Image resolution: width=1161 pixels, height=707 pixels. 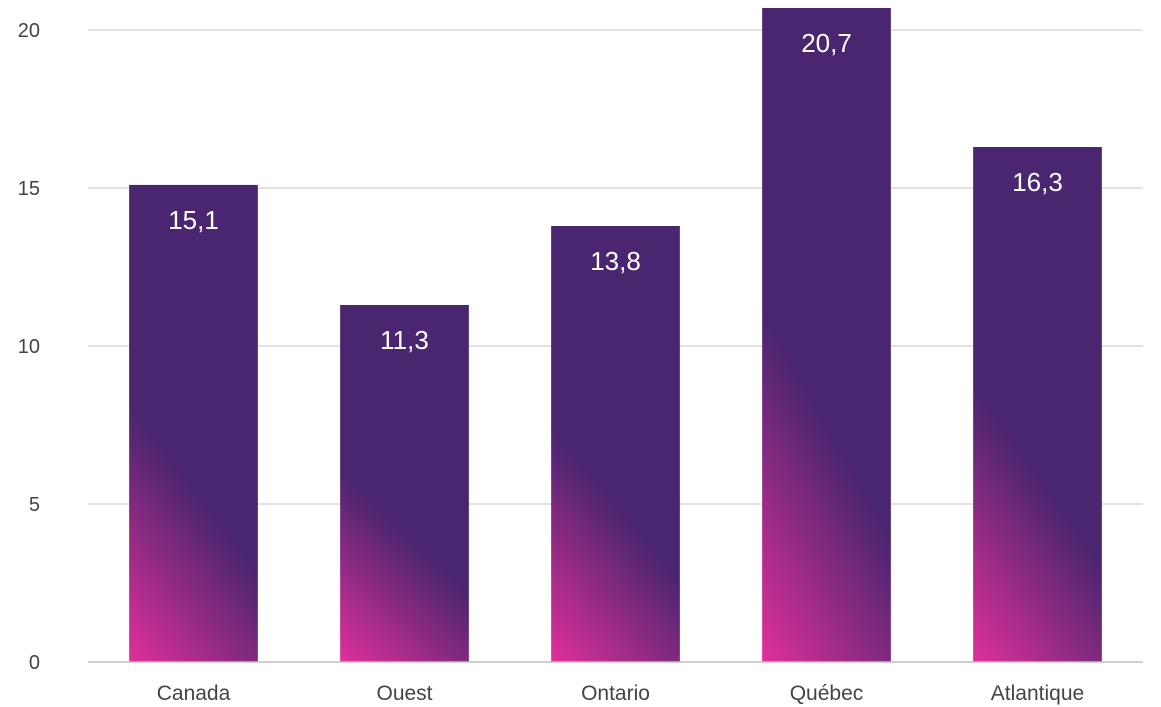 I want to click on data-label: 13,8, so click(x=615, y=261).